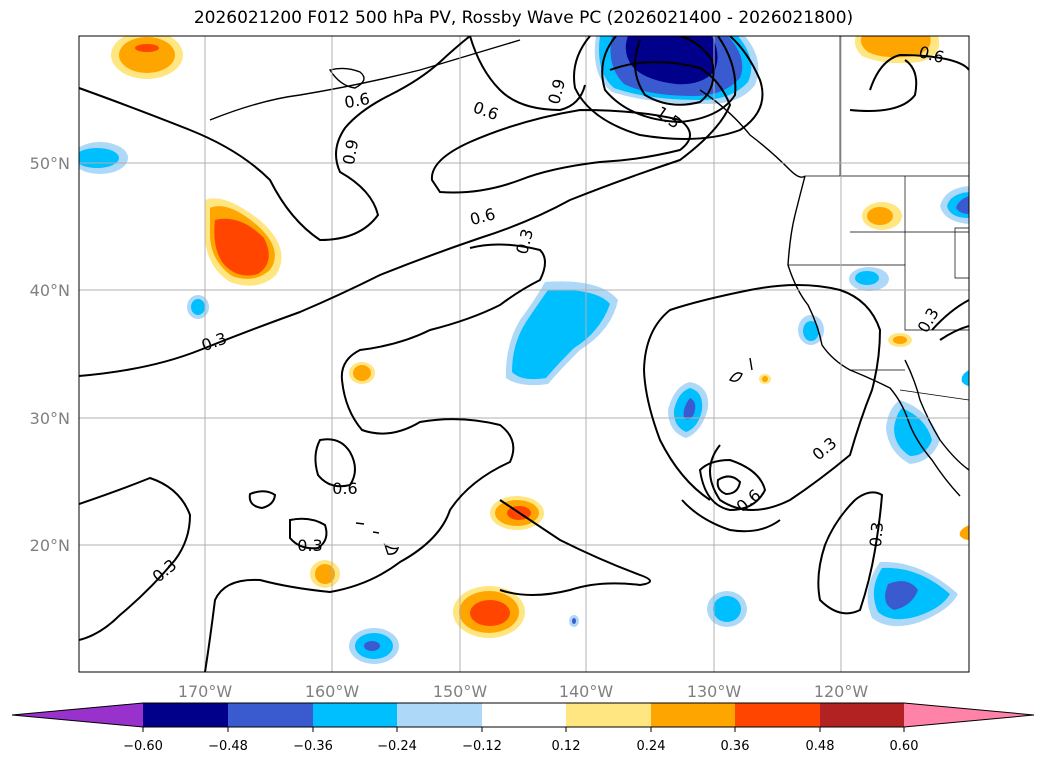 This screenshot has width=1047, height=765. Describe the element at coordinates (313, 746) in the screenshot. I see `colorbar-tick: −0.36` at that location.